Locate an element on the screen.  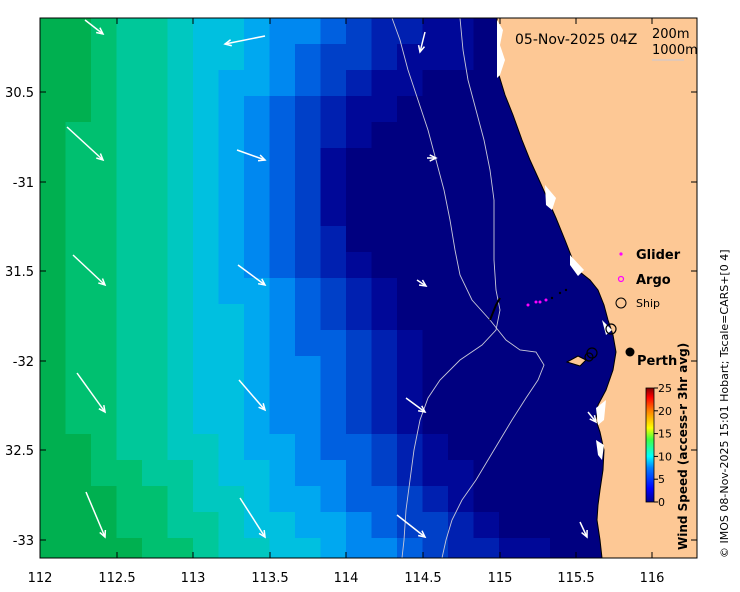
glider-track is located at coordinates (528, 304).